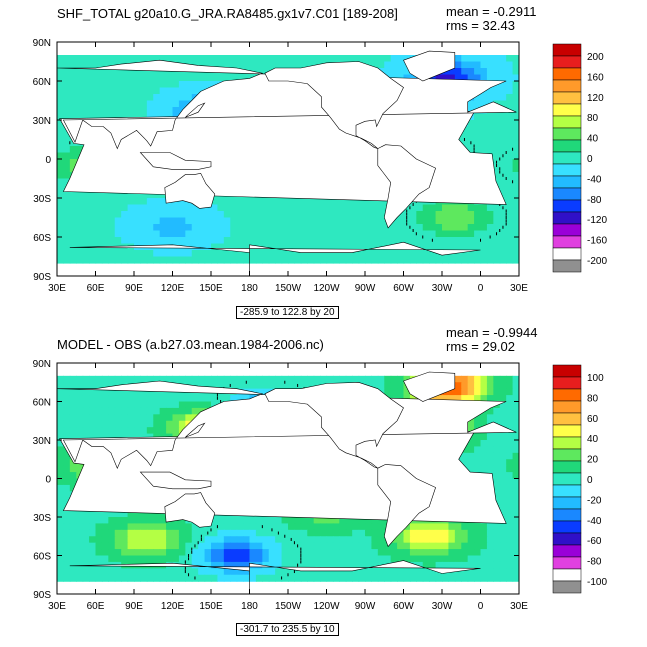 This screenshot has height=647, width=647. I want to click on x-tick-label: 150W, so click(288, 606).